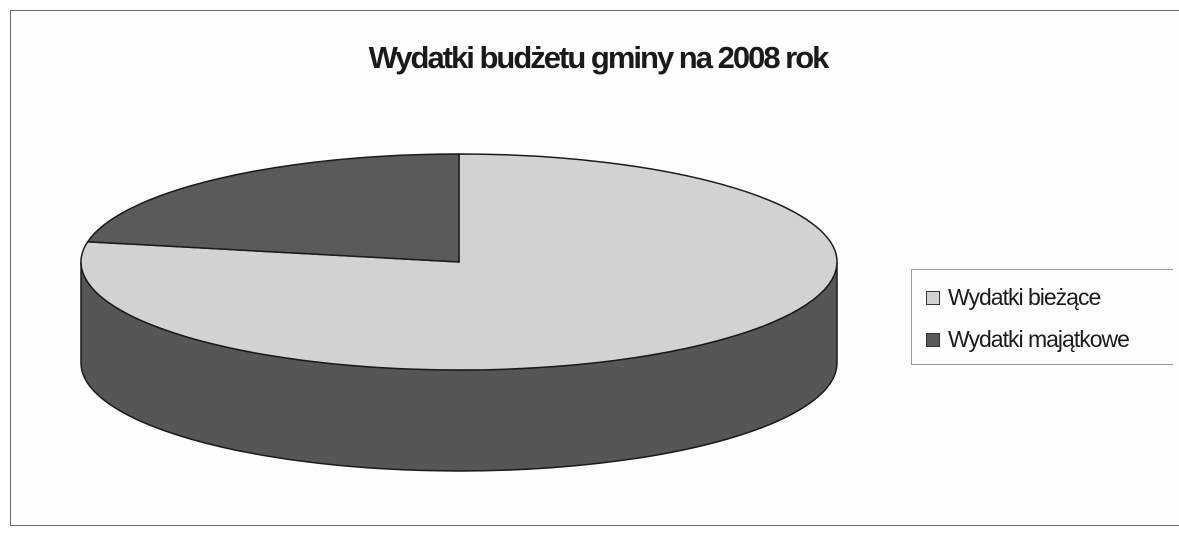 Image resolution: width=1179 pixels, height=537 pixels. I want to click on legend-item-wydatki-biezace: Wydatki bieżące, so click(1013, 297).